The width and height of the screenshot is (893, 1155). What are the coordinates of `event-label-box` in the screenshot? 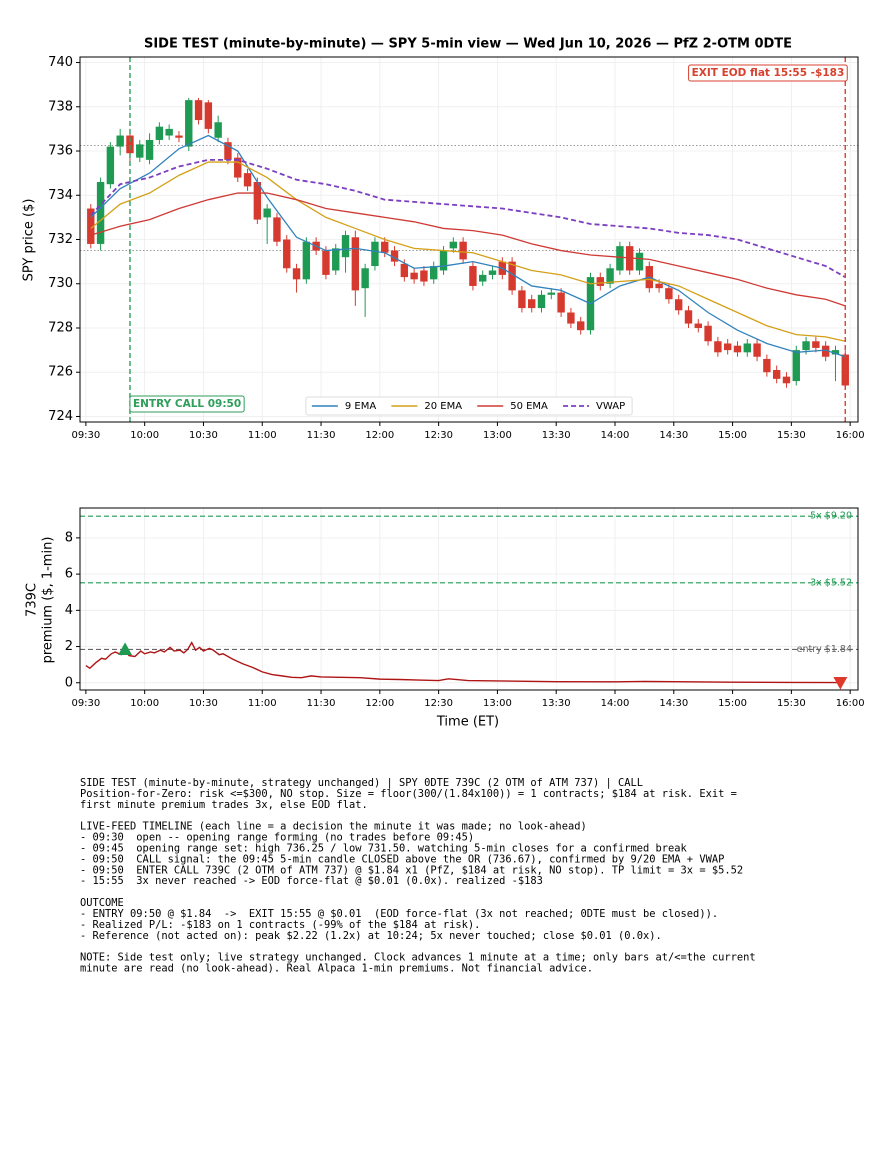 It's located at (768, 73).